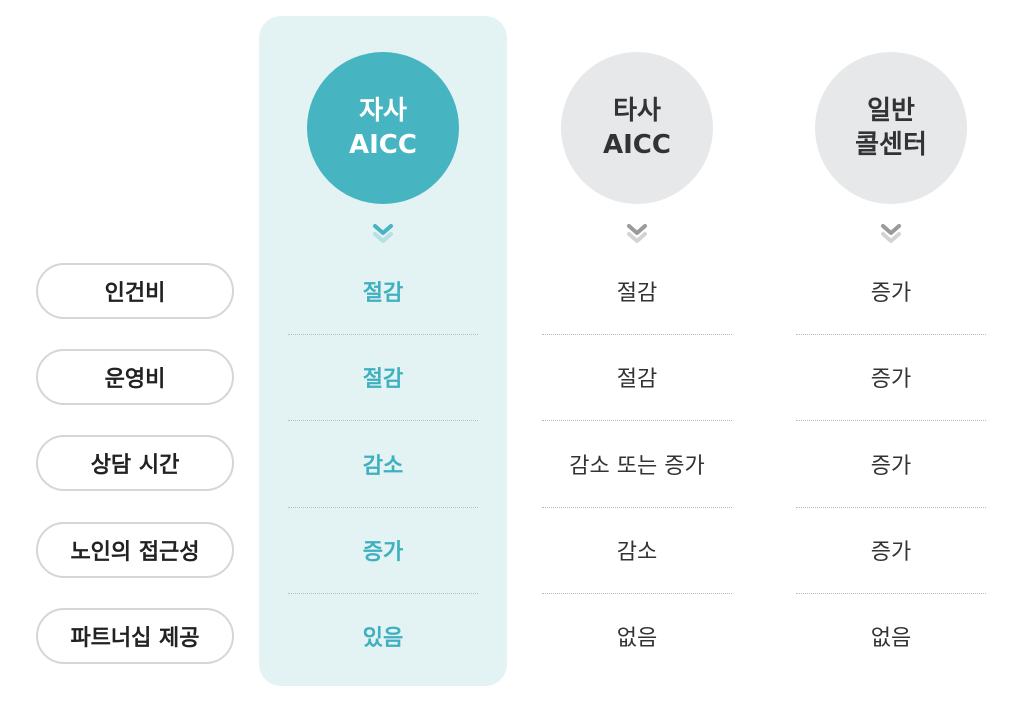 The image size is (1031, 715). What do you see at coordinates (383, 111) in the screenshot?
I see `column-header-line1: 자사` at bounding box center [383, 111].